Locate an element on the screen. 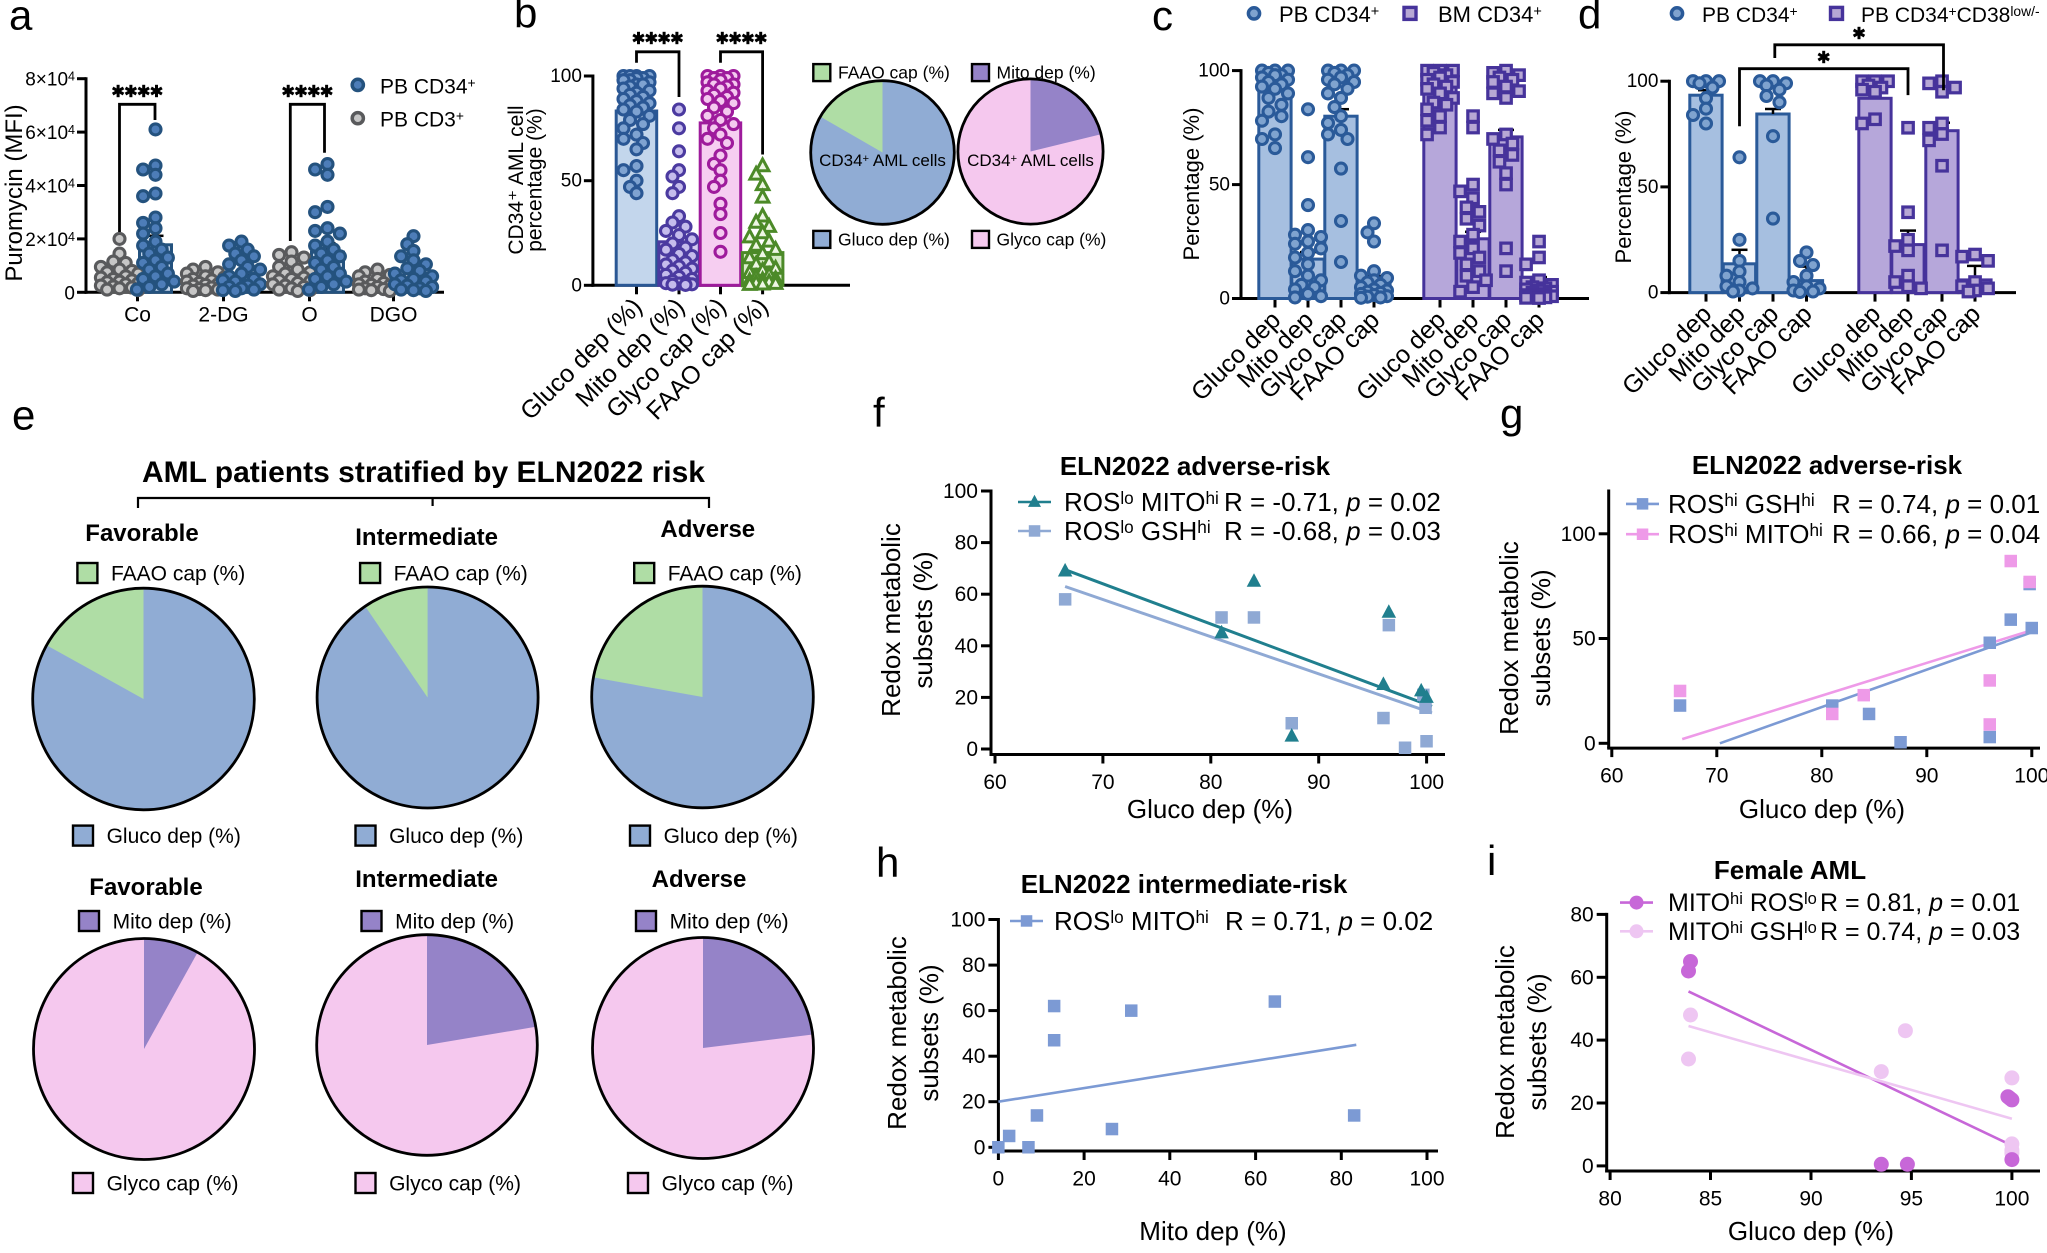  svg-text: Adverse is located at coordinates (707, 529).